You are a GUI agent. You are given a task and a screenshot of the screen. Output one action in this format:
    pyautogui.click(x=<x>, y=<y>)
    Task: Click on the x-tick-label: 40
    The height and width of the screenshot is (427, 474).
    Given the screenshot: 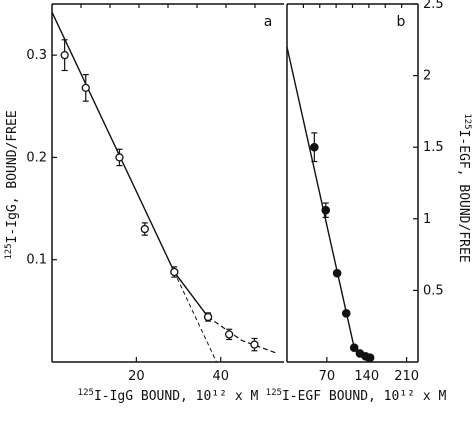 What is the action you would take?
    pyautogui.click(x=220, y=376)
    